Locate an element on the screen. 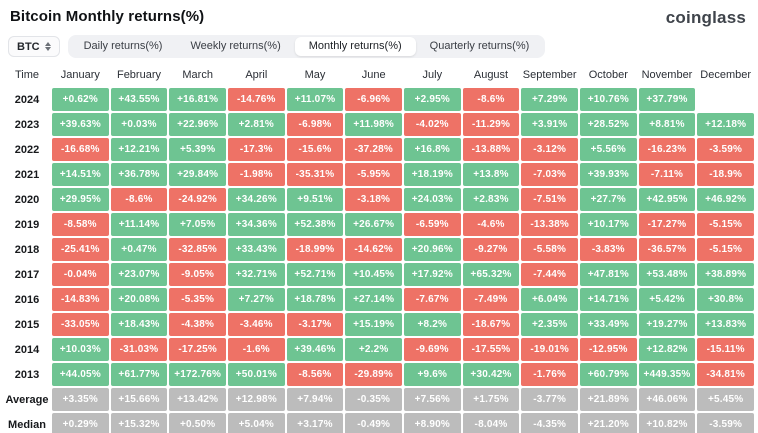 The width and height of the screenshot is (758, 433). tab-weekly-returns: Weekly returns(%) is located at coordinates (235, 46).